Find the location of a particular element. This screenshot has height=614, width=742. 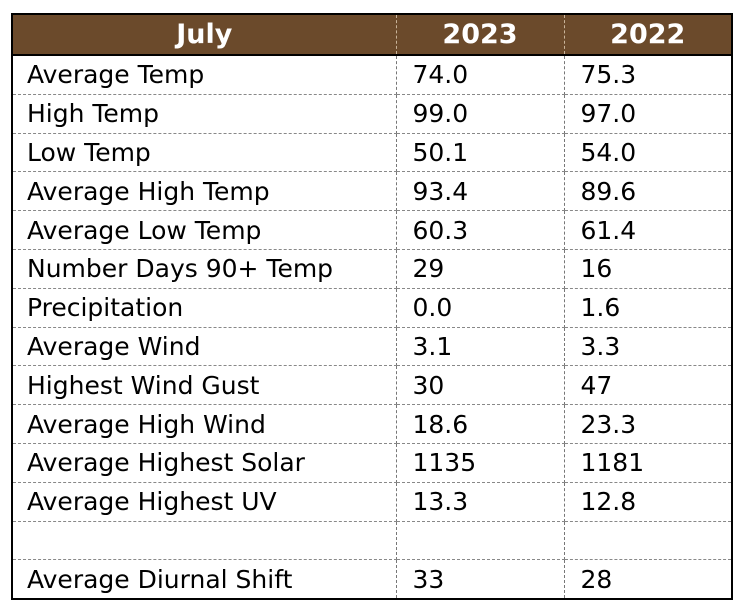

table-row: Average Highest UV 13.3 12.8 is located at coordinates (372, 501).